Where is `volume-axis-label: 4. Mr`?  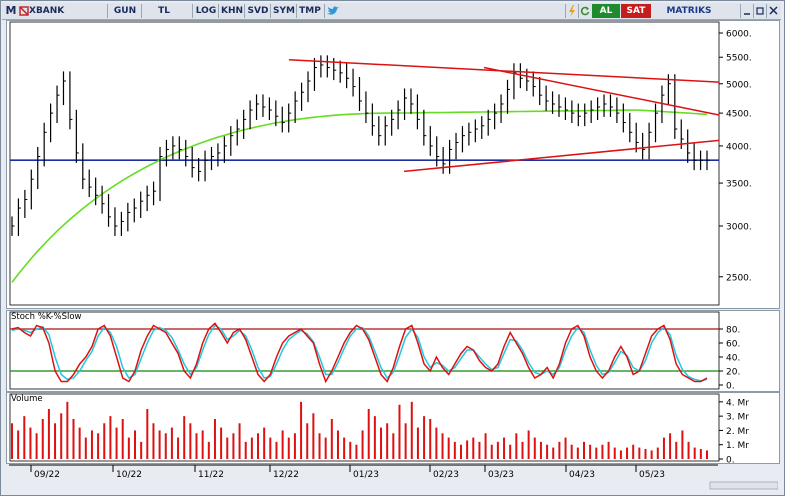
volume-axis-label: 4. Mr is located at coordinates (737, 403).